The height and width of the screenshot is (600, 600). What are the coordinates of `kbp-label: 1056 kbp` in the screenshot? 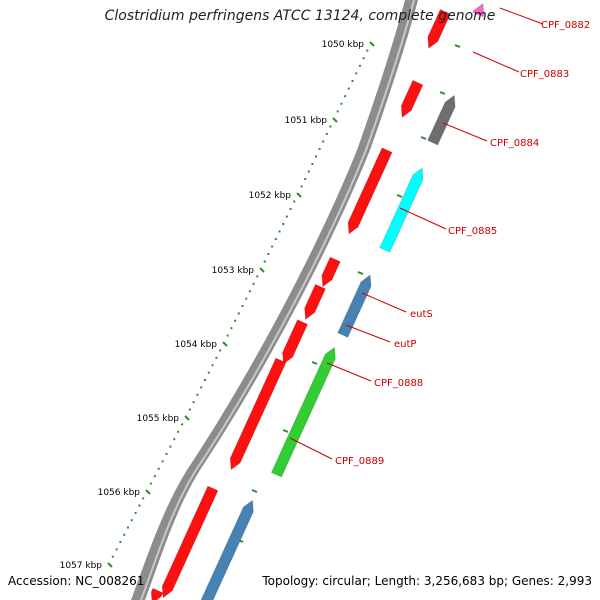 It's located at (119, 493).